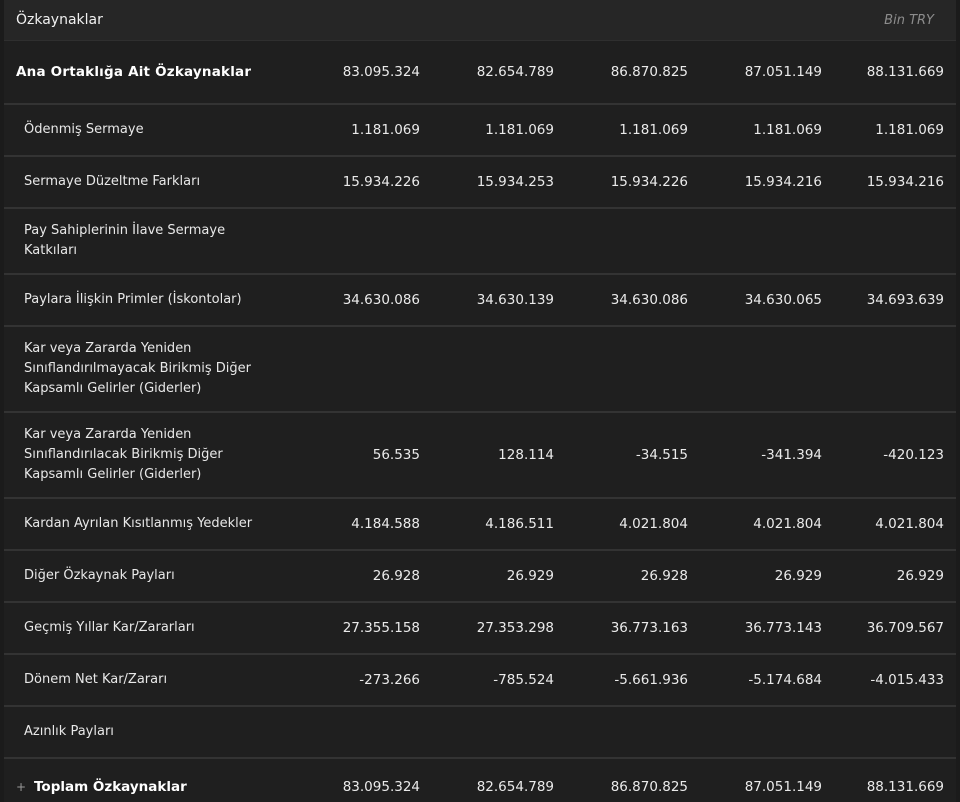 This screenshot has width=960, height=802. I want to click on value-cell: -5.661.936, so click(651, 680).